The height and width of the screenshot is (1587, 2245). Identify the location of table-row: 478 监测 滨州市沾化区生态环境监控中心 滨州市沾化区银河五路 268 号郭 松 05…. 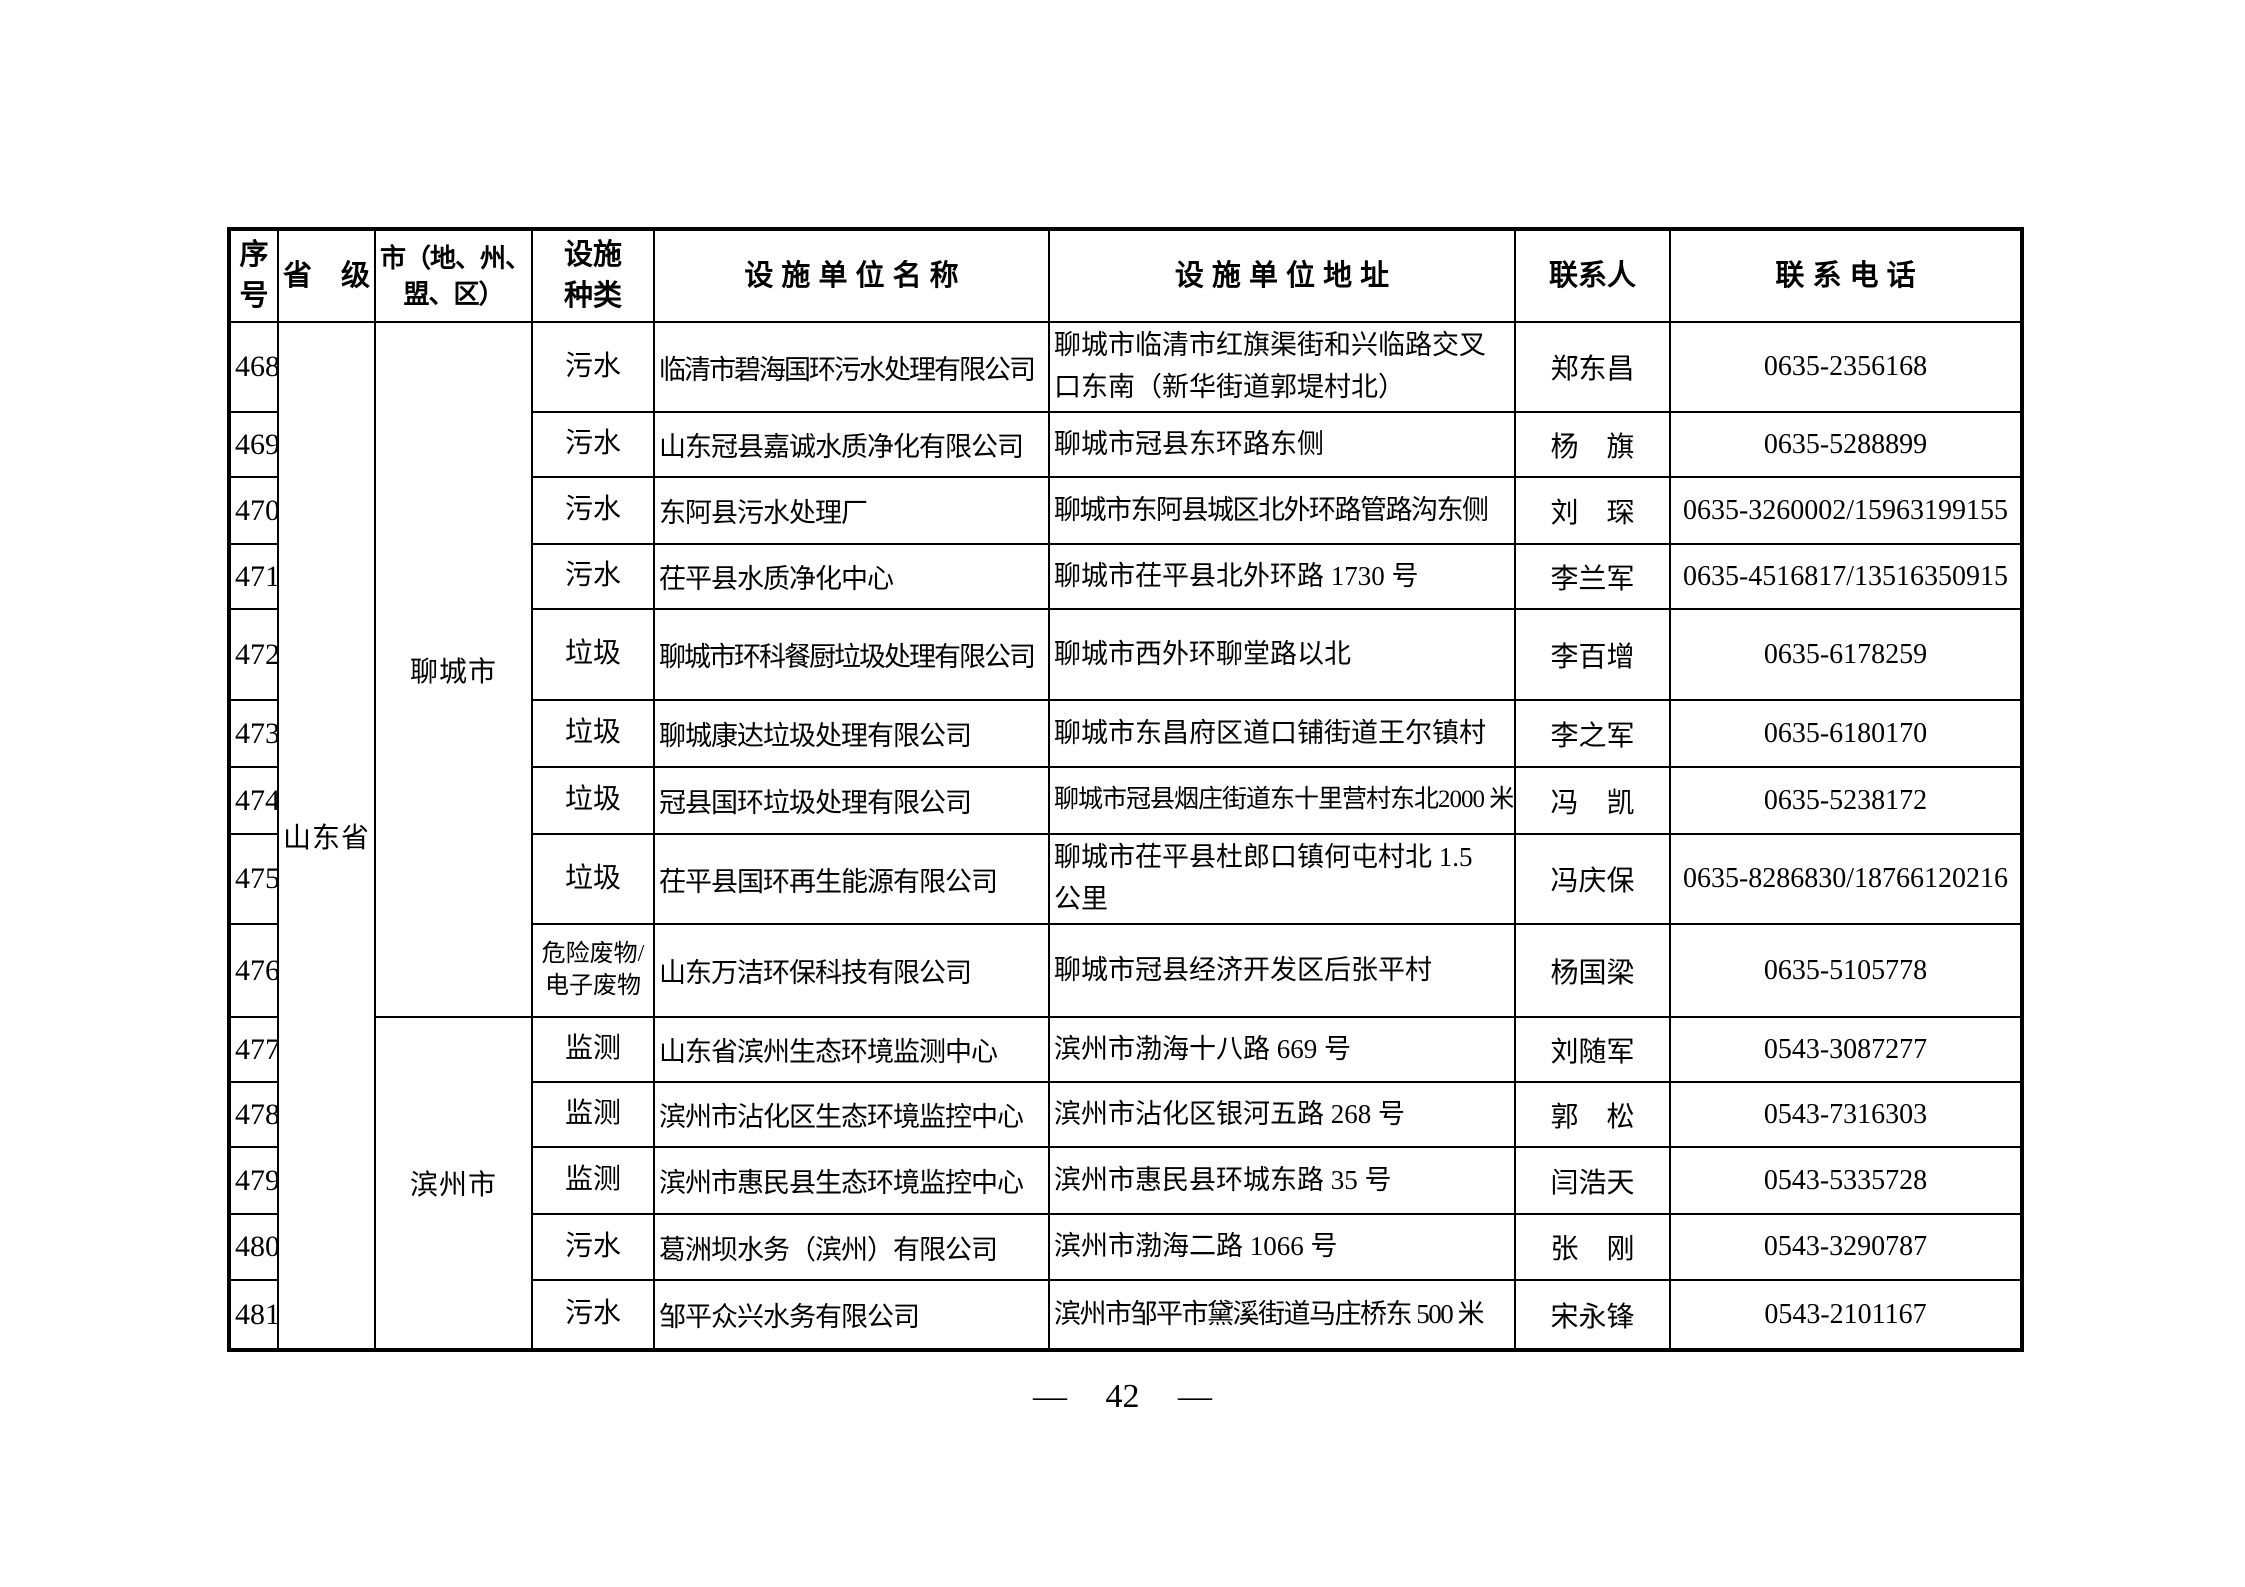
(1125, 1114).